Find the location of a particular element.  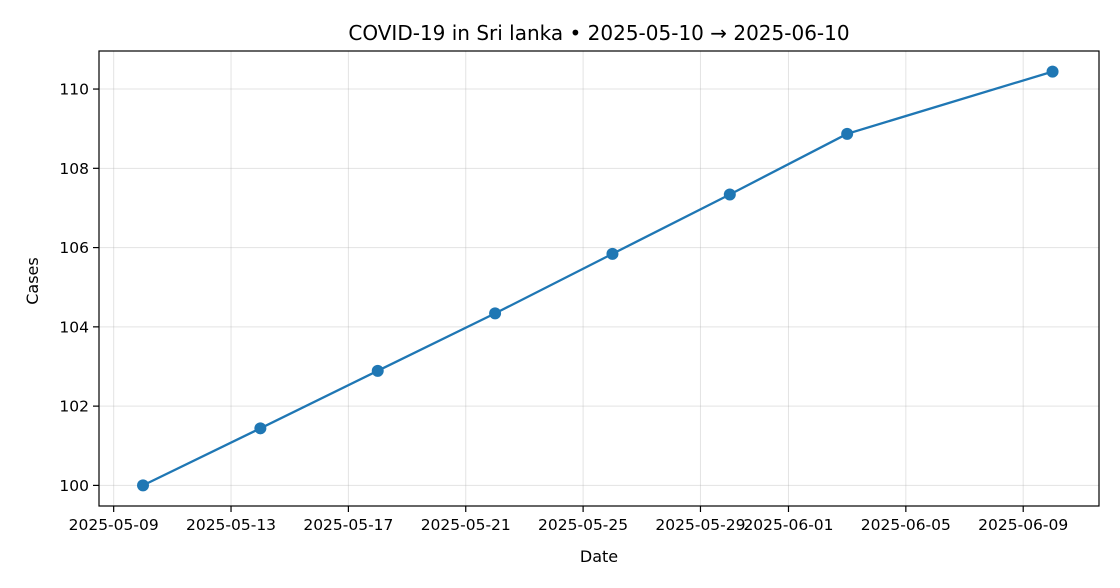

x-tick-label: 2025-05-21 is located at coordinates (466, 525).